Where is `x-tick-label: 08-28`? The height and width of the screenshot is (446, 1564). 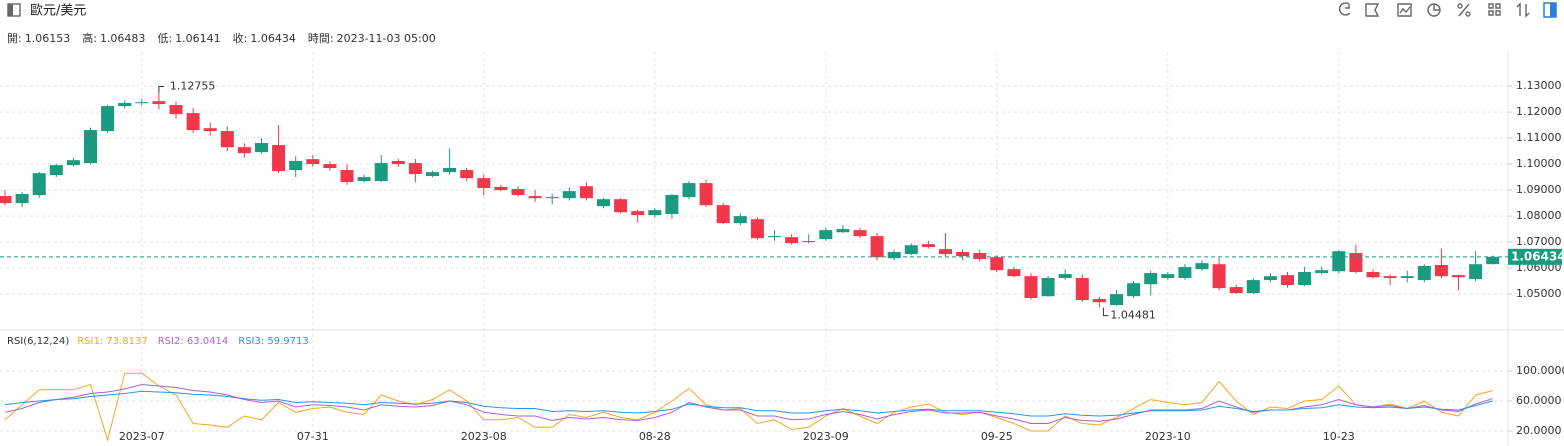
x-tick-label: 08-28 is located at coordinates (655, 436).